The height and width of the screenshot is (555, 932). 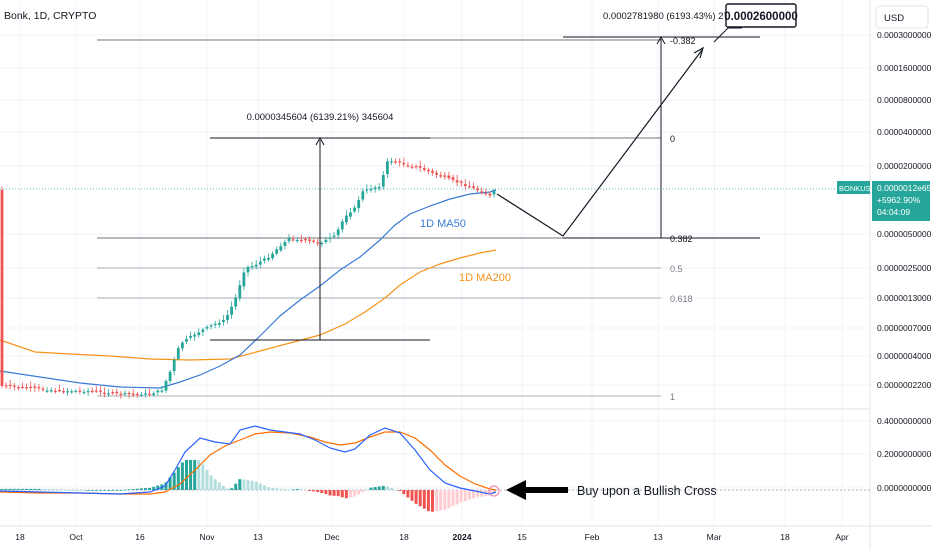 What do you see at coordinates (904, 385) in the screenshot?
I see `price-tick-label: 0.0000002200` at bounding box center [904, 385].